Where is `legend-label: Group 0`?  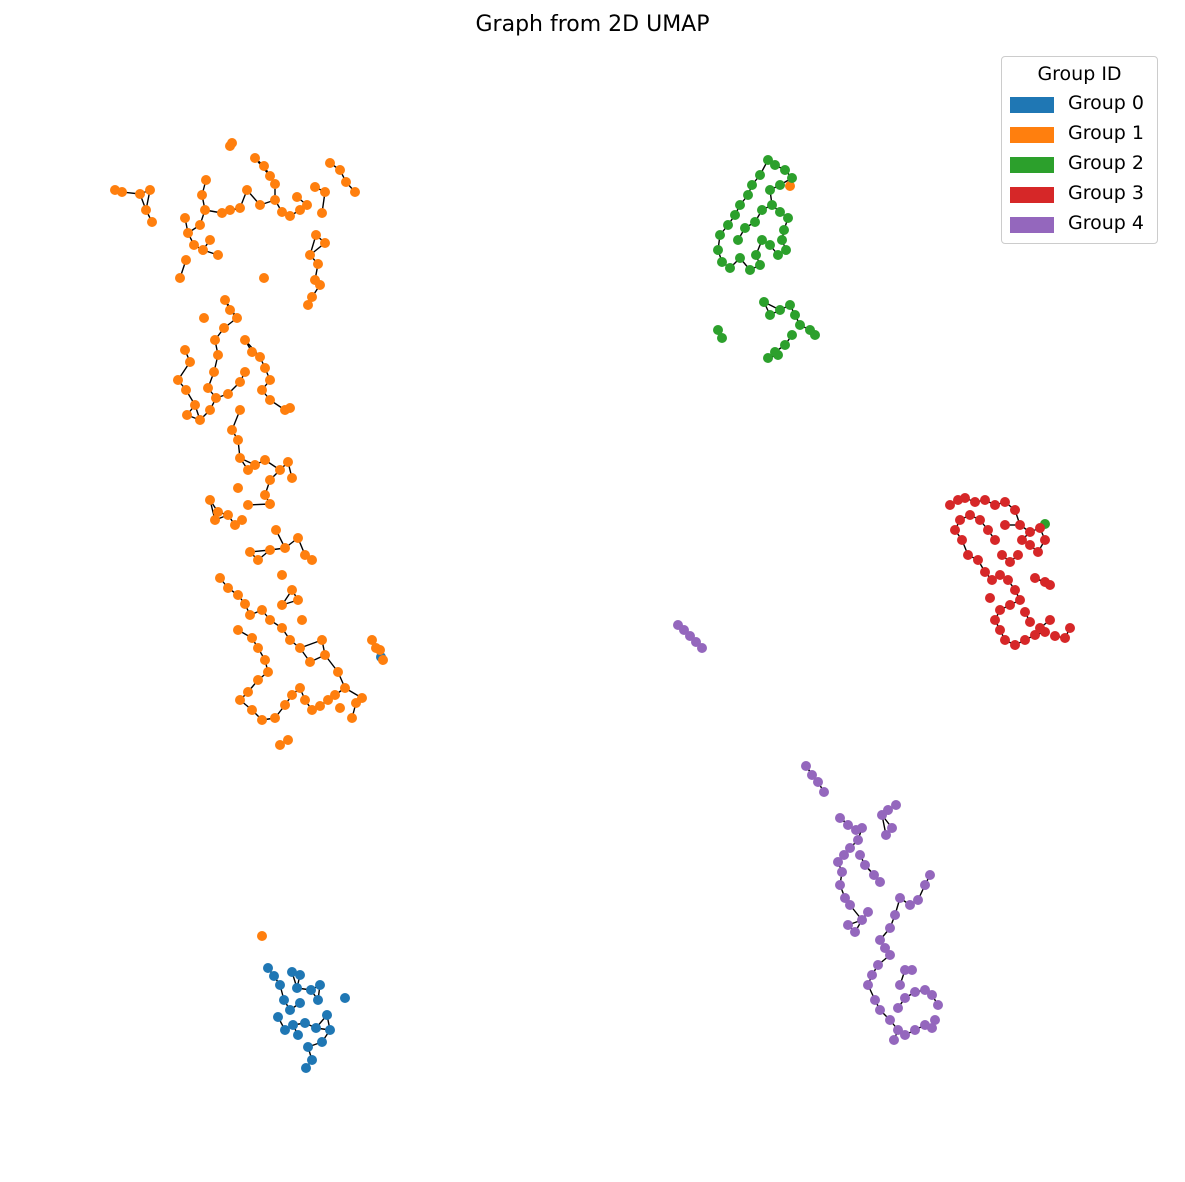 legend-label: Group 0 is located at coordinates (1106, 103).